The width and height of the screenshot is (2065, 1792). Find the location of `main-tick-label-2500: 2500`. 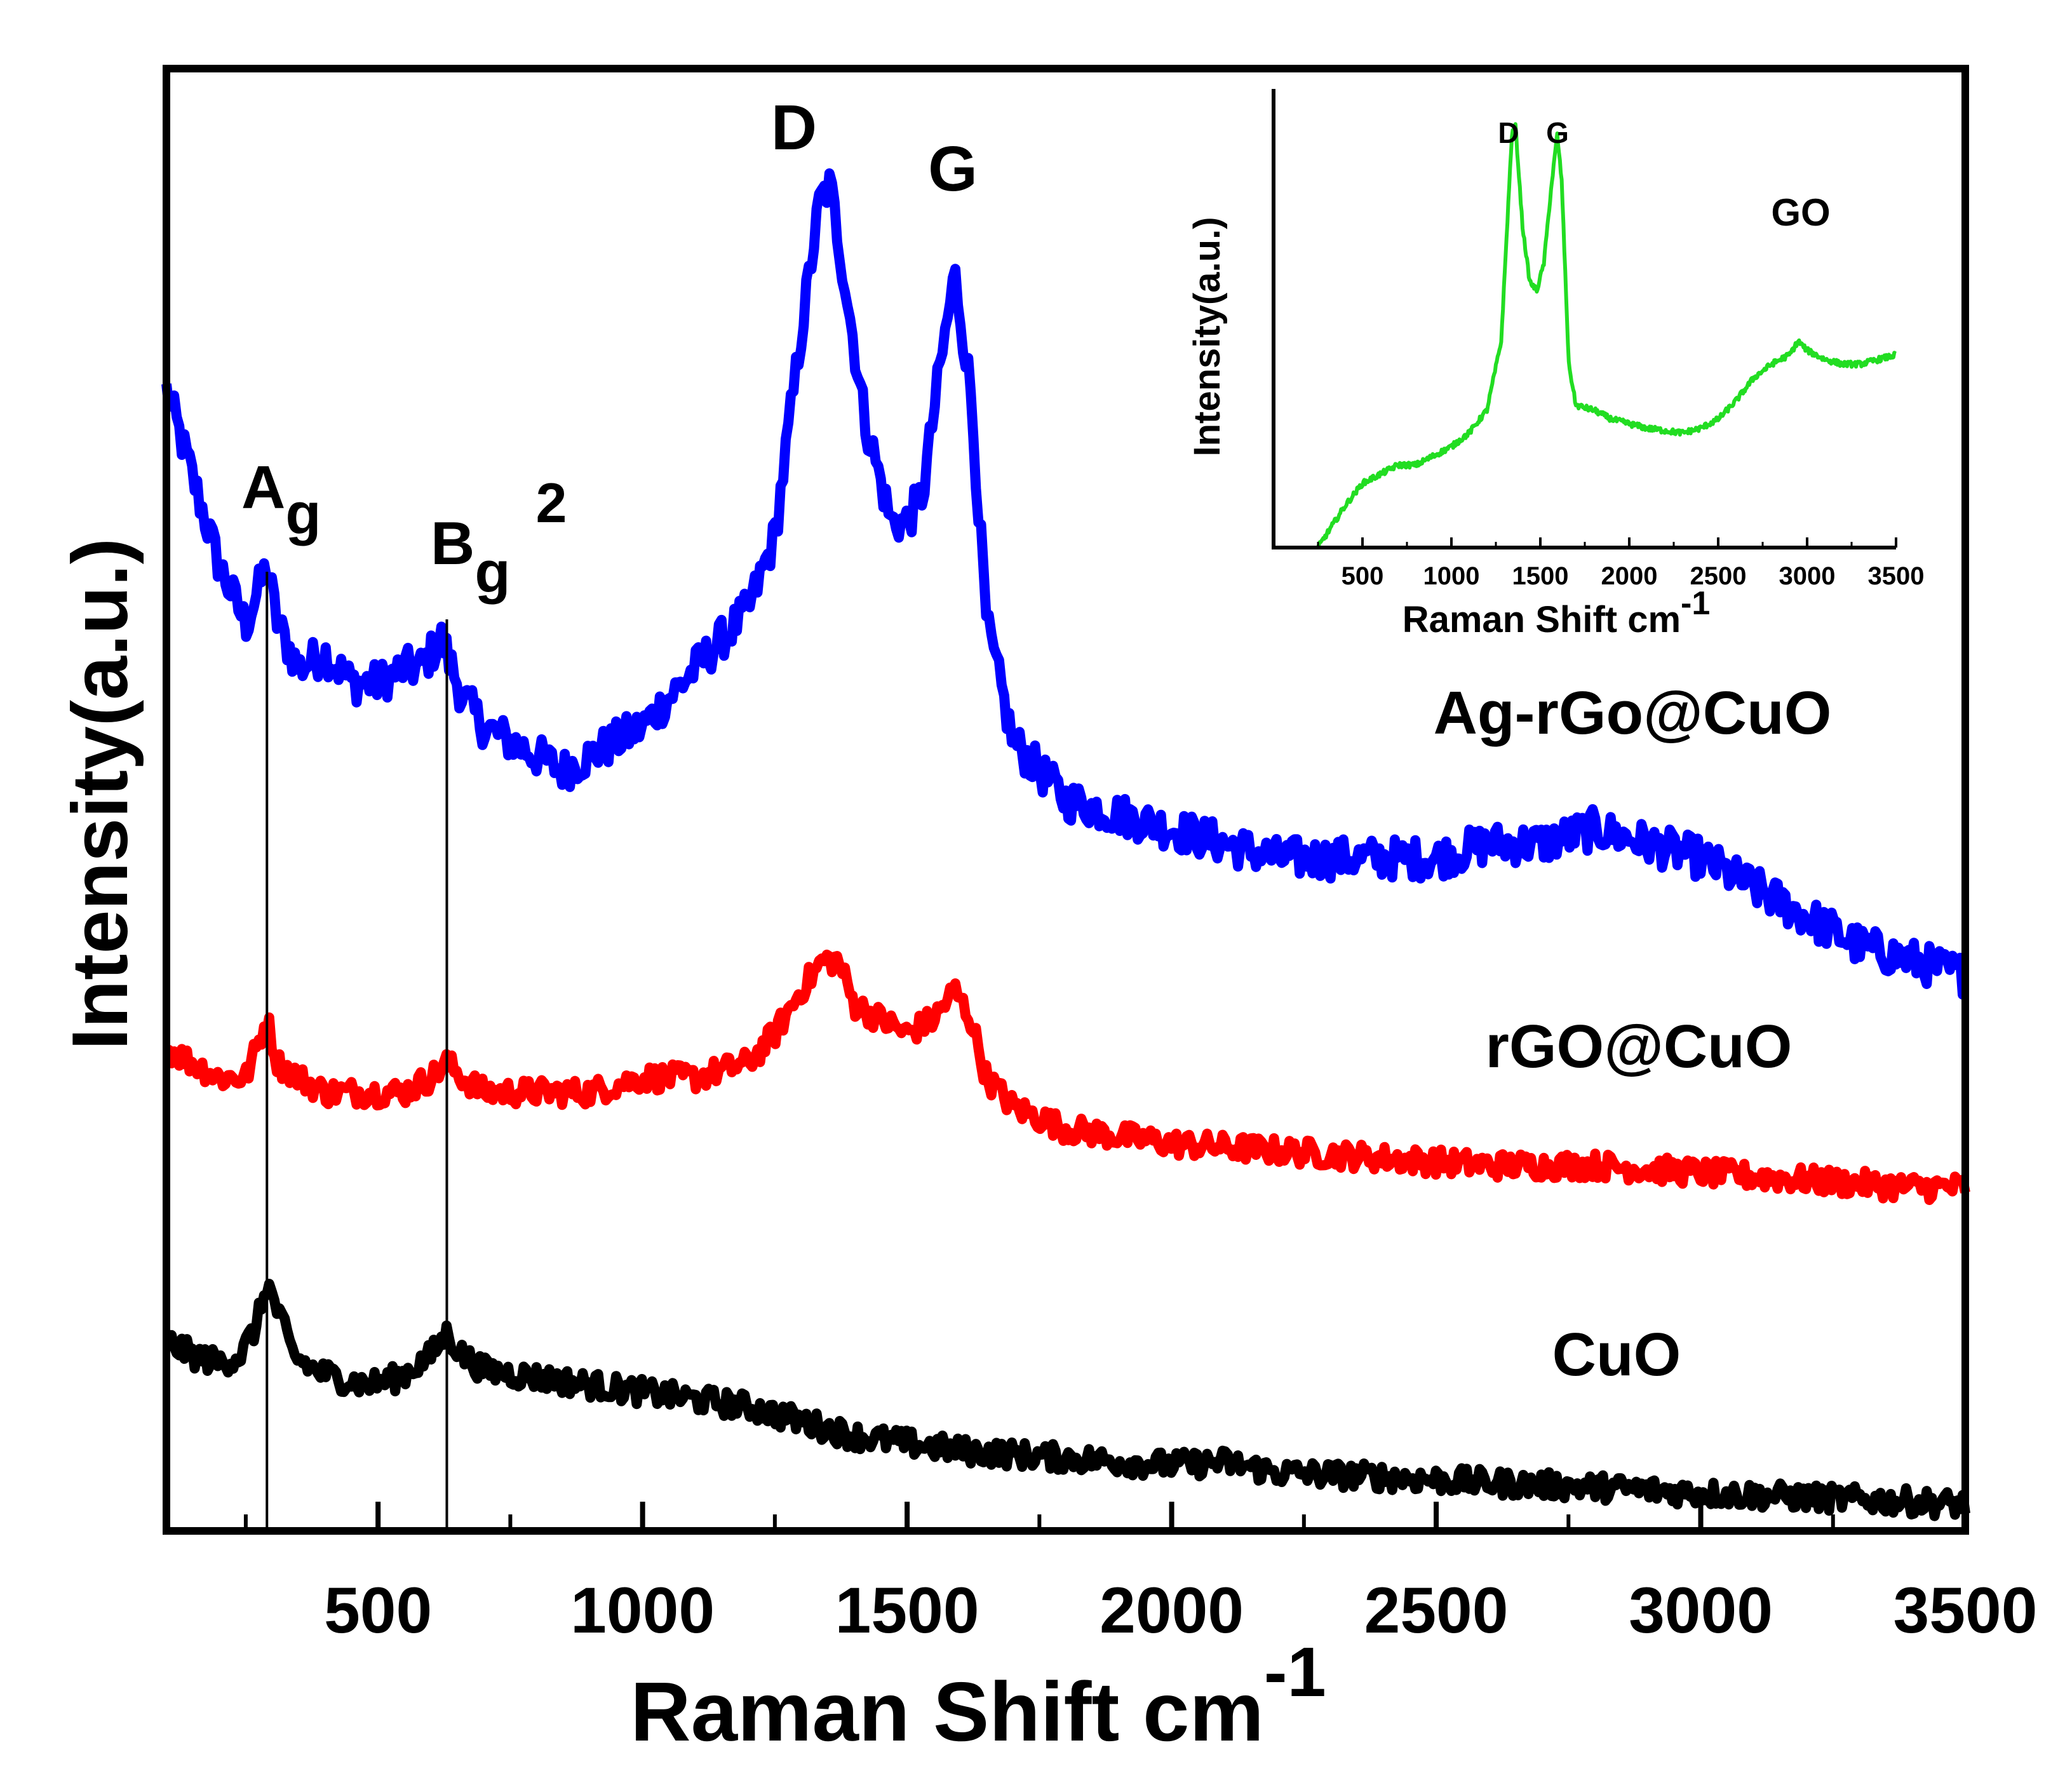

main-tick-label-2500: 2500 is located at coordinates (1436, 1610).